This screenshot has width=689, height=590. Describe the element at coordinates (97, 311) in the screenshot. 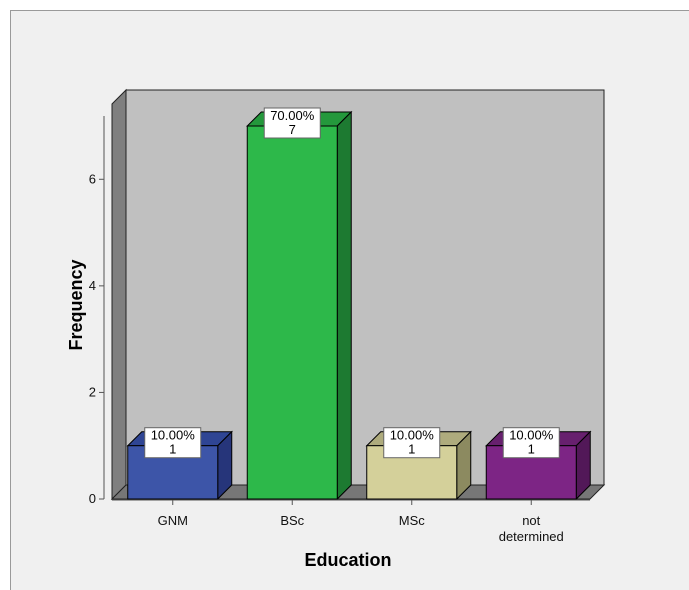

I see `y-axis: 0 2 4 6` at that location.